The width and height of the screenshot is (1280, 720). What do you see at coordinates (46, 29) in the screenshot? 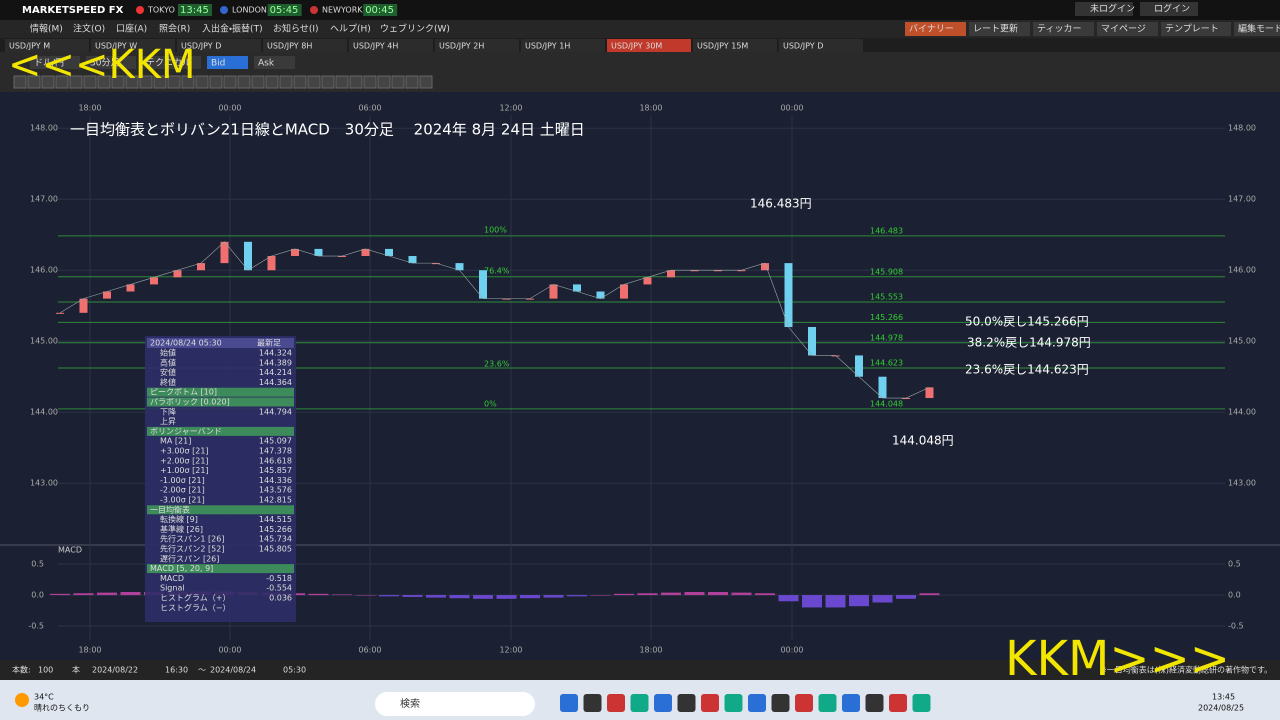
I see `menu-item: 情報(M)` at bounding box center [46, 29].